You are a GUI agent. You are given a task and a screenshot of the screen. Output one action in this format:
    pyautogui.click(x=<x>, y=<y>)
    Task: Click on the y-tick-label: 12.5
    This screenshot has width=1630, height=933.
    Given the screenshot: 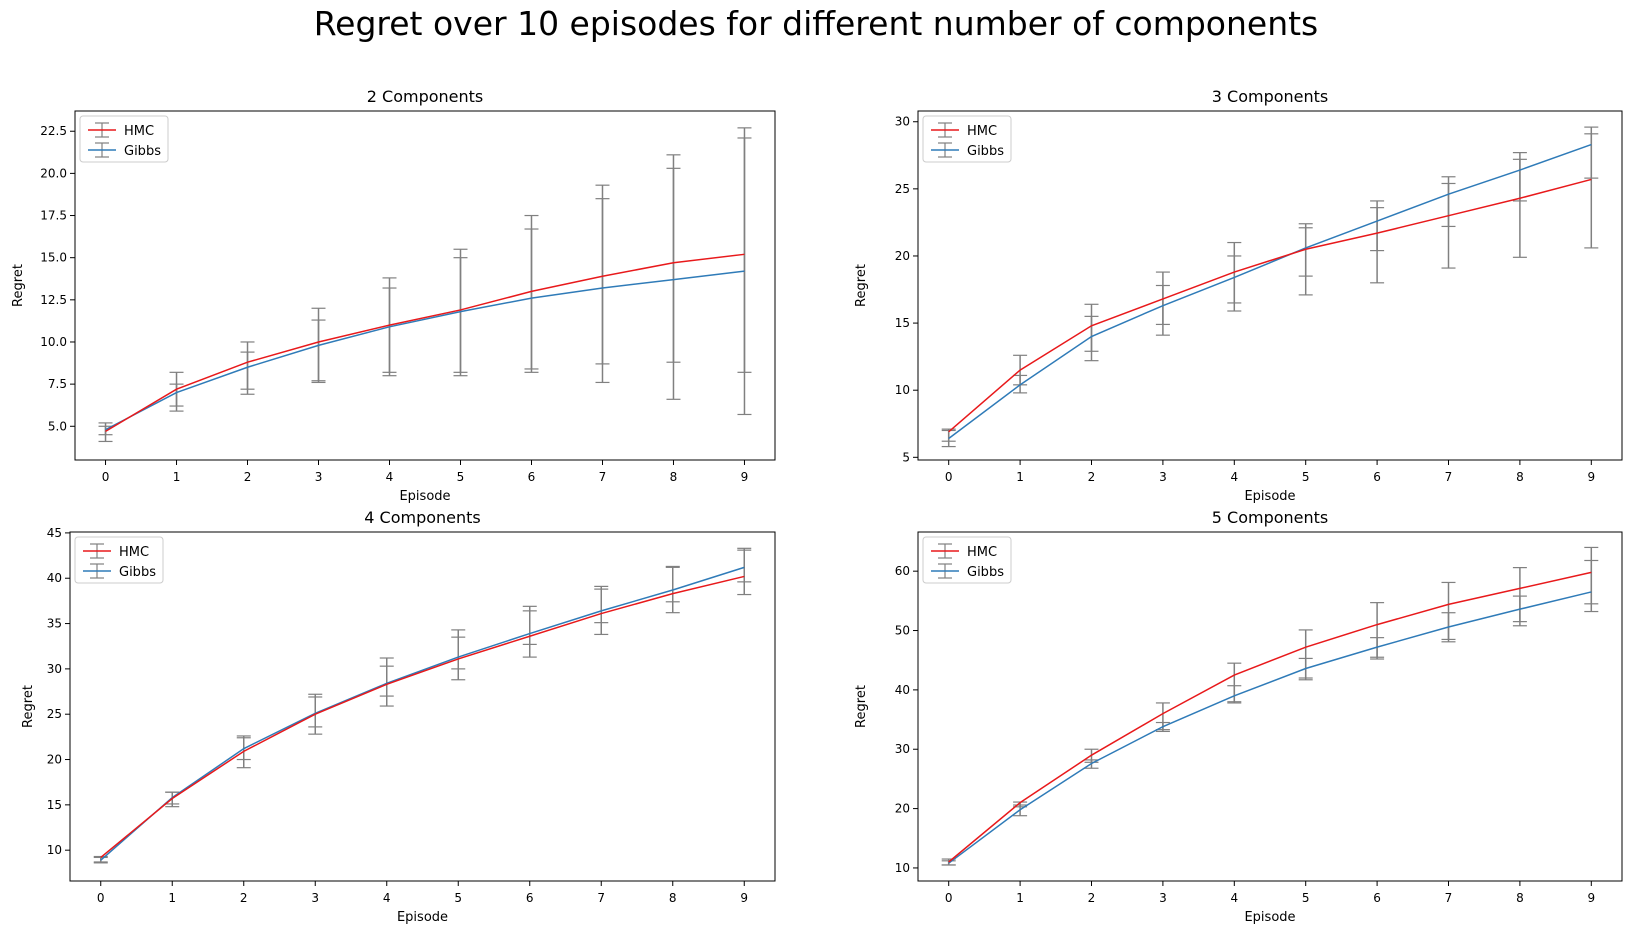 What is the action you would take?
    pyautogui.click(x=53, y=300)
    